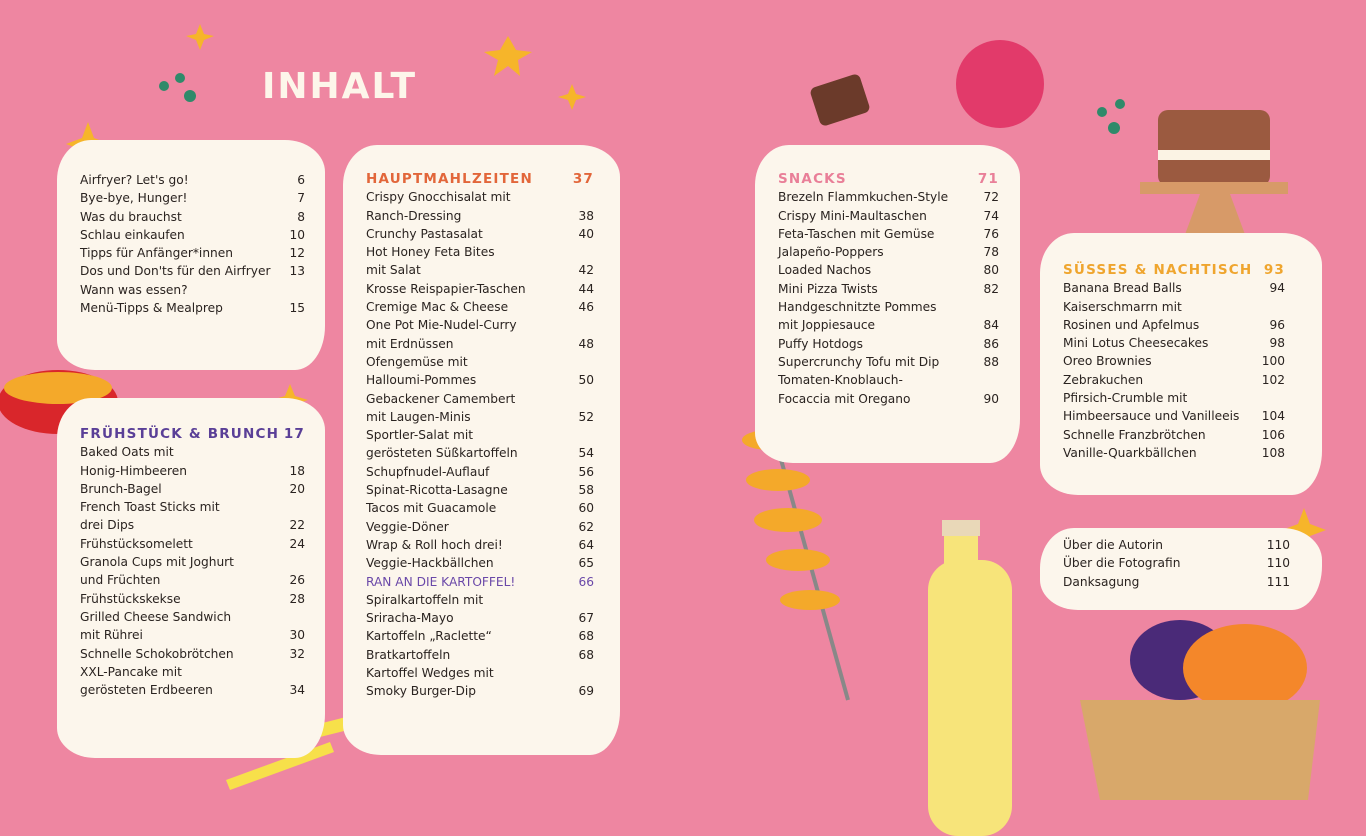 The height and width of the screenshot is (836, 1366). What do you see at coordinates (297, 635) in the screenshot?
I see `page-number: 30` at bounding box center [297, 635].